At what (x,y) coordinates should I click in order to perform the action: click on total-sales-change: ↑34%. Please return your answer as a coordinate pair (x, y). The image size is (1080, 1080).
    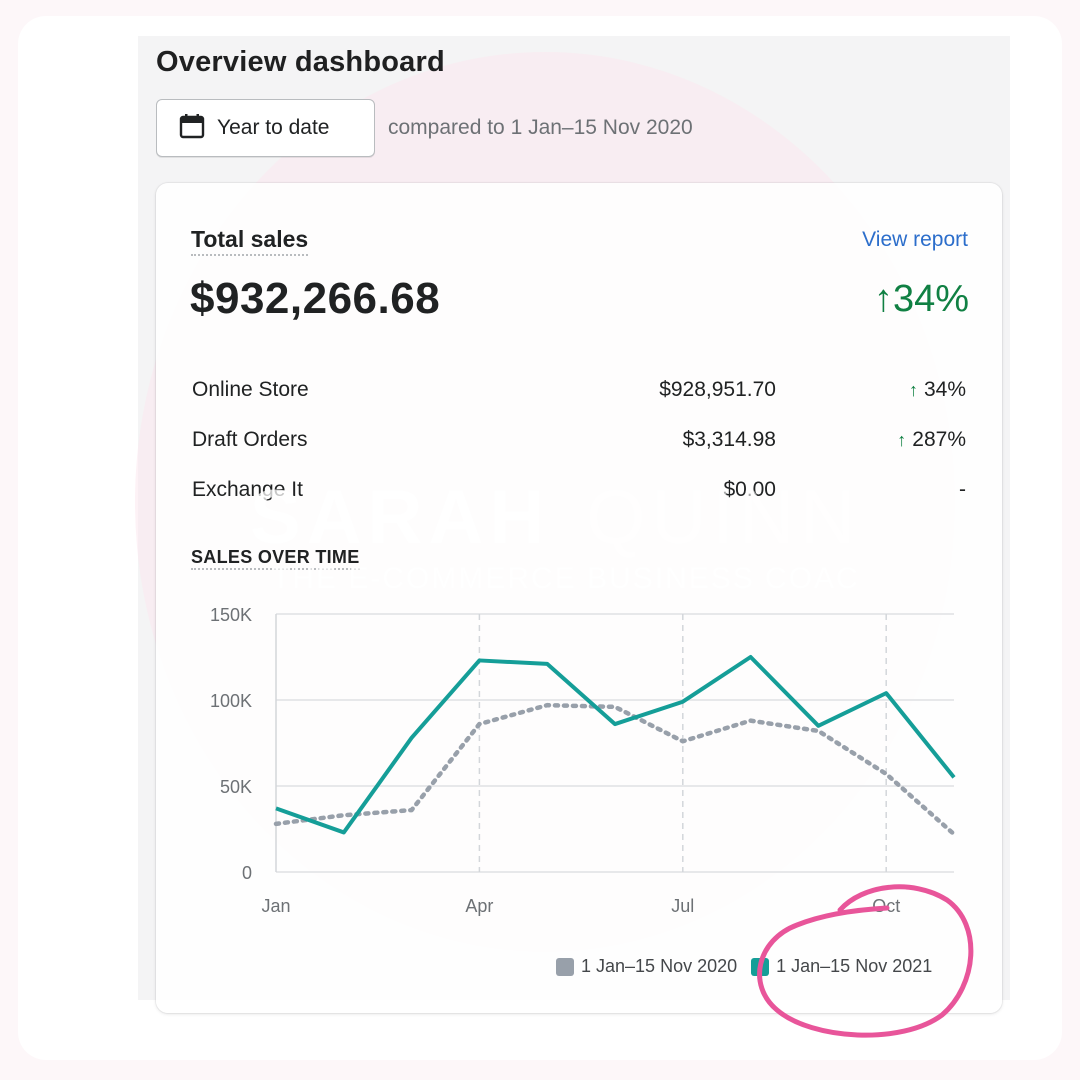
    Looking at the image, I should click on (921, 299).